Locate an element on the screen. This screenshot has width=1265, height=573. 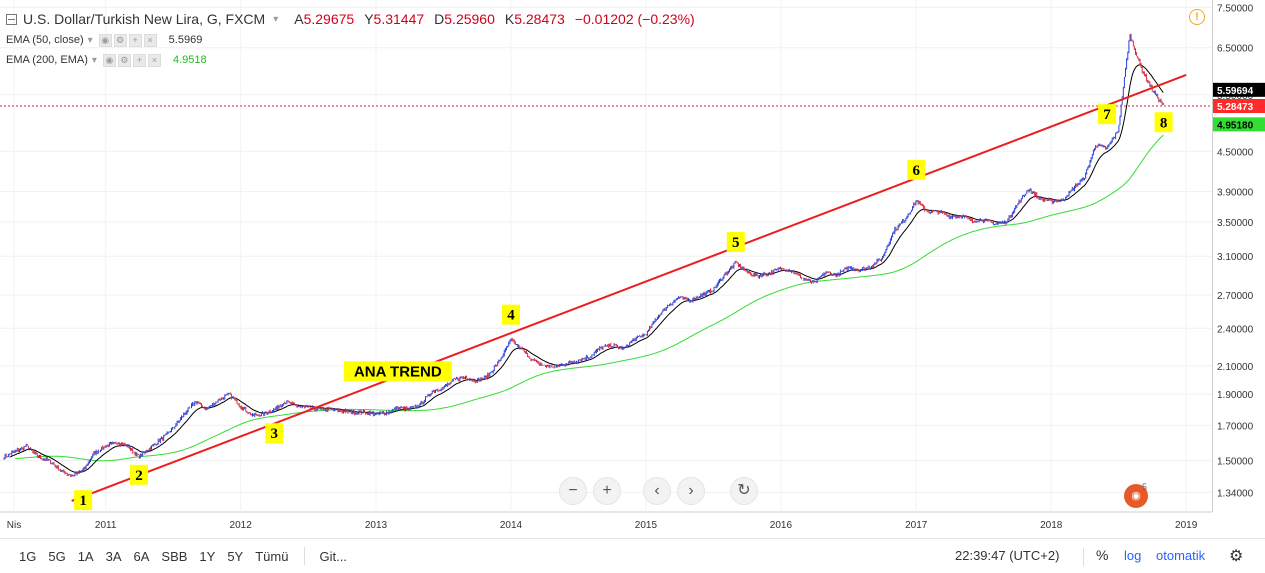
change-value: −0.01202 (−0.23%) is located at coordinates (634, 19).